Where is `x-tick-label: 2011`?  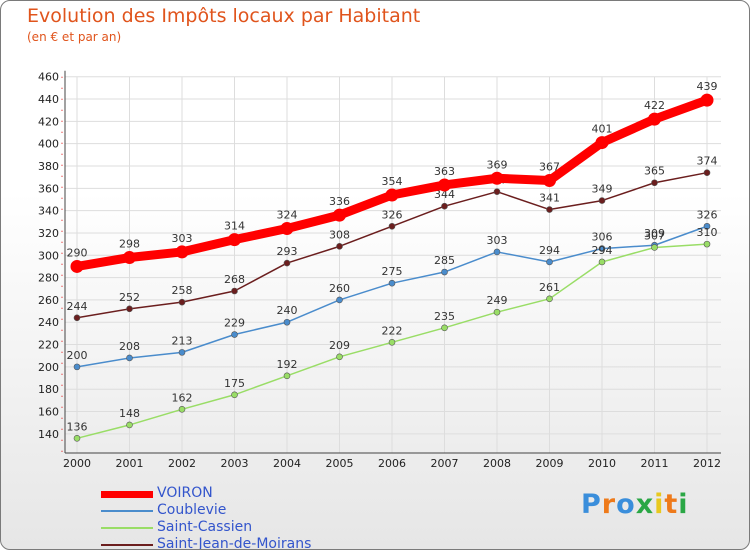
x-tick-label: 2011 is located at coordinates (655, 463).